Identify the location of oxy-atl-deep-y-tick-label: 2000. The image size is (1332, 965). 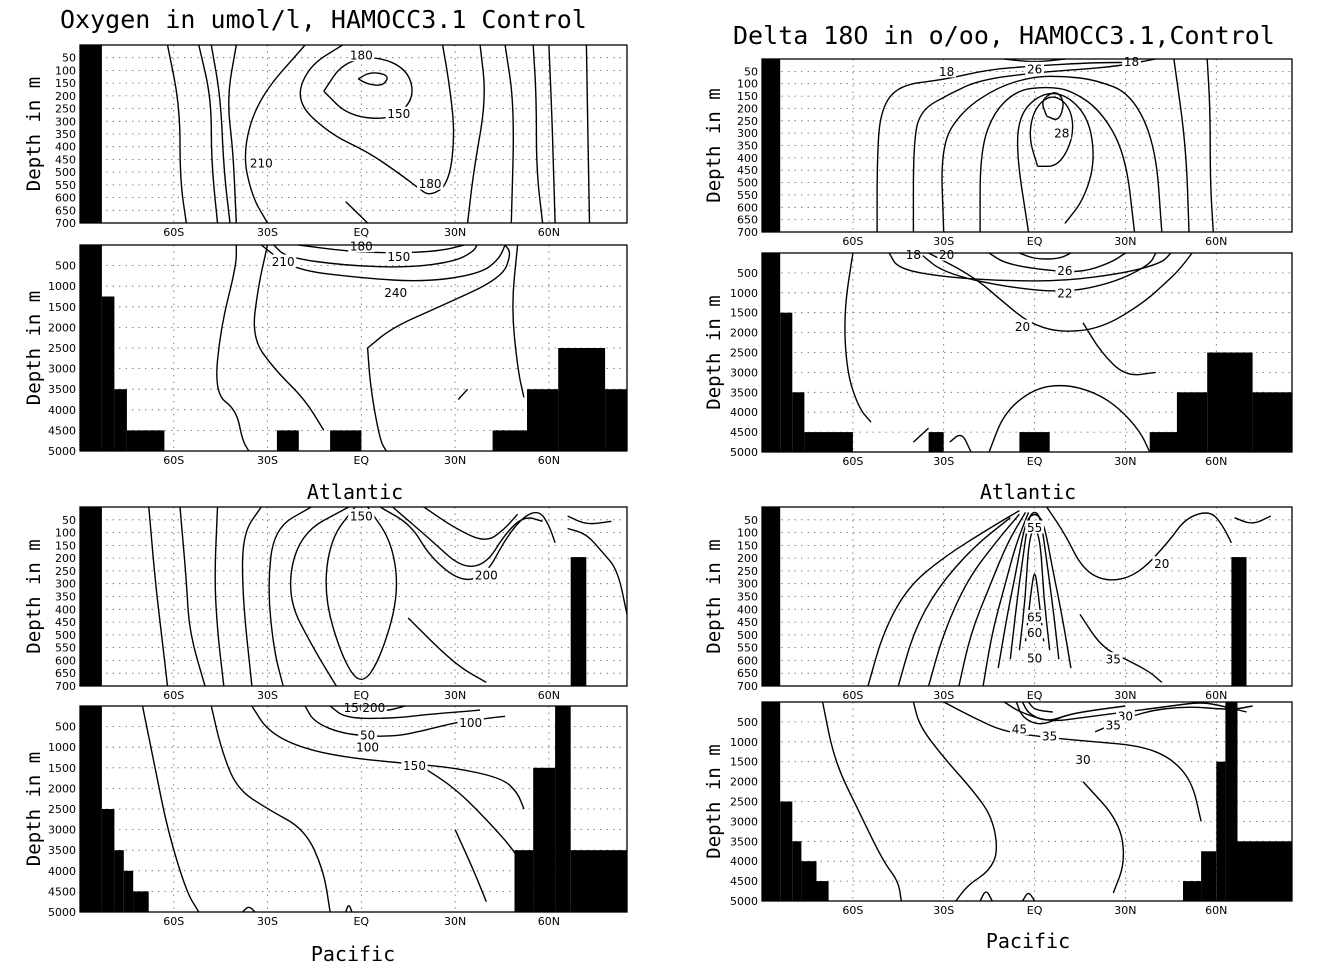
(62, 327).